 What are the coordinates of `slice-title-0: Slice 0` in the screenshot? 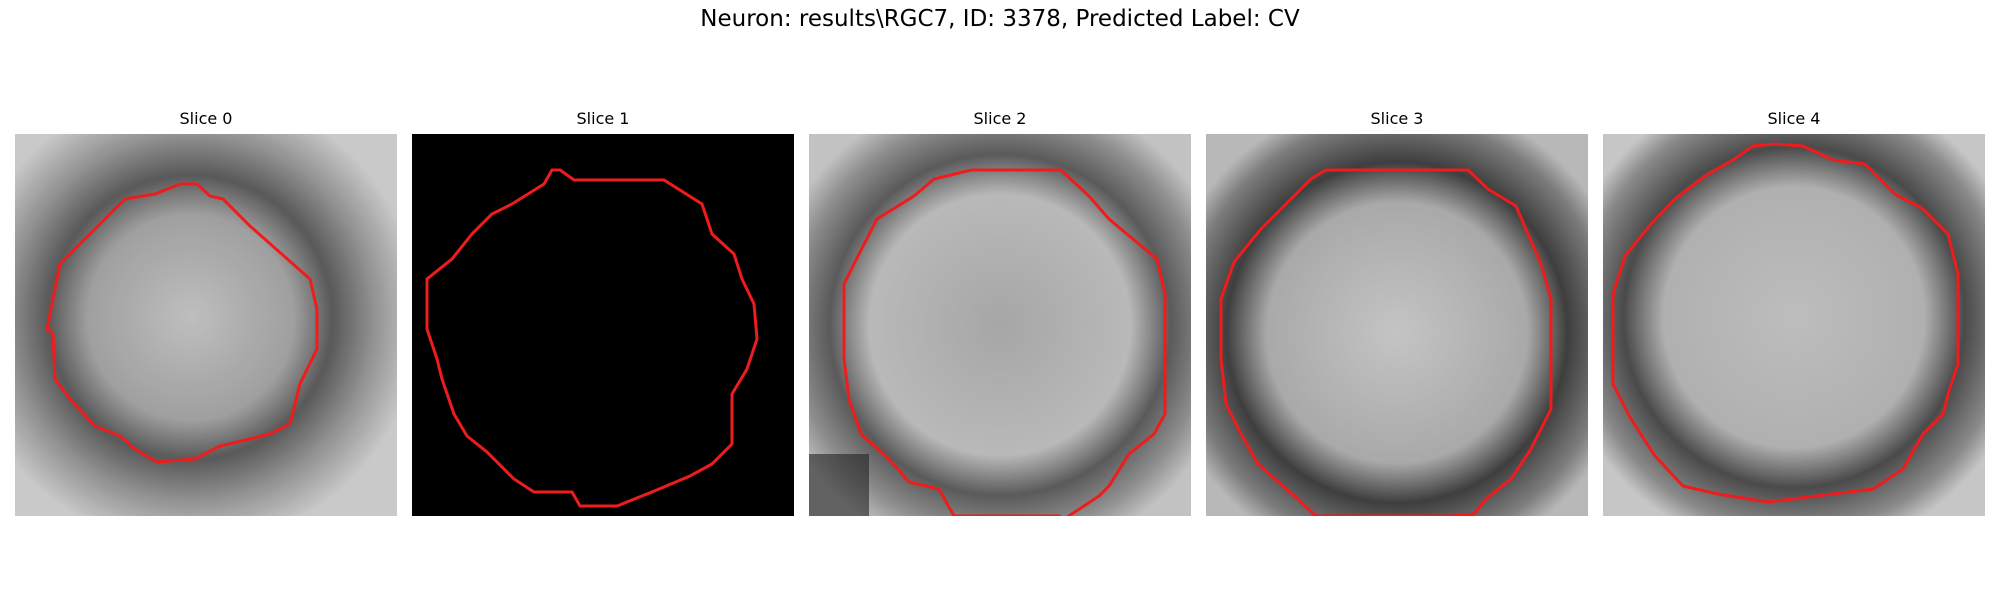 It's located at (206, 118).